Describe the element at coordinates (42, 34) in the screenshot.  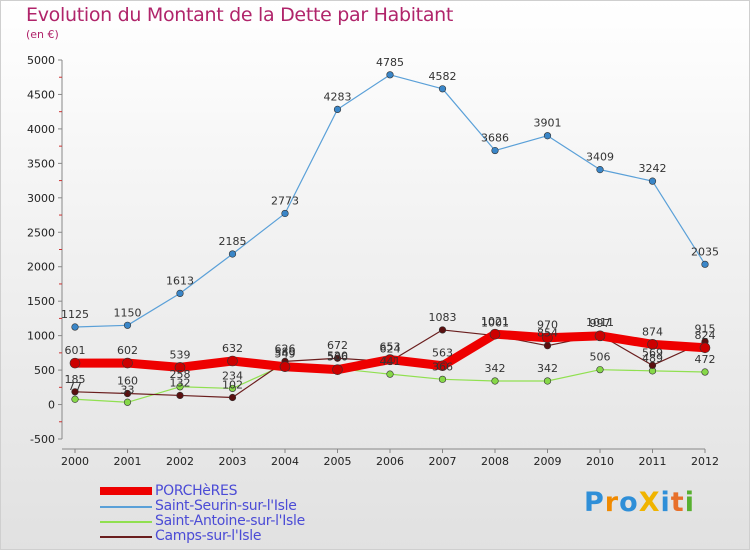
I see `unit-label: (en €)` at that location.